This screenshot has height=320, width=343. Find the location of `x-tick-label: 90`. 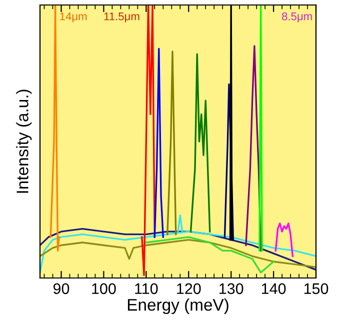

x-tick-label: 90 is located at coordinates (61, 288).